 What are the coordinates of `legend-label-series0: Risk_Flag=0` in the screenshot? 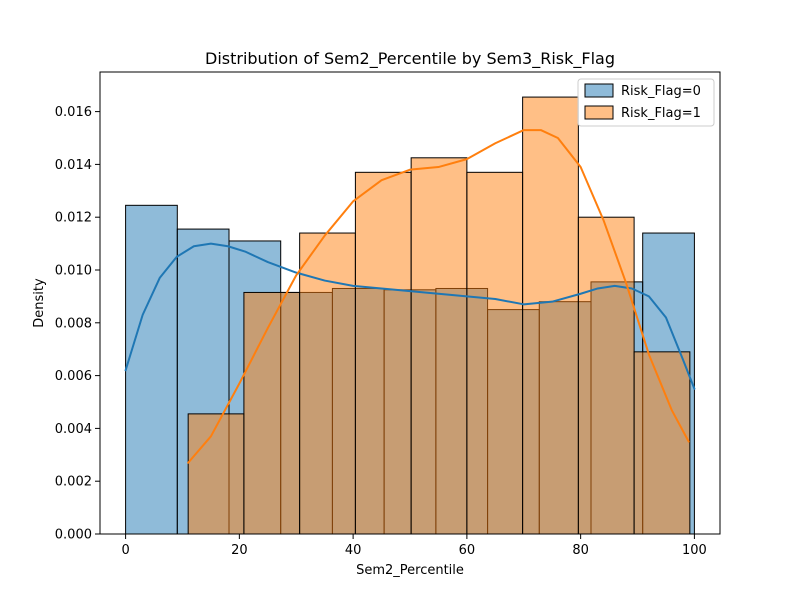 It's located at (661, 91).